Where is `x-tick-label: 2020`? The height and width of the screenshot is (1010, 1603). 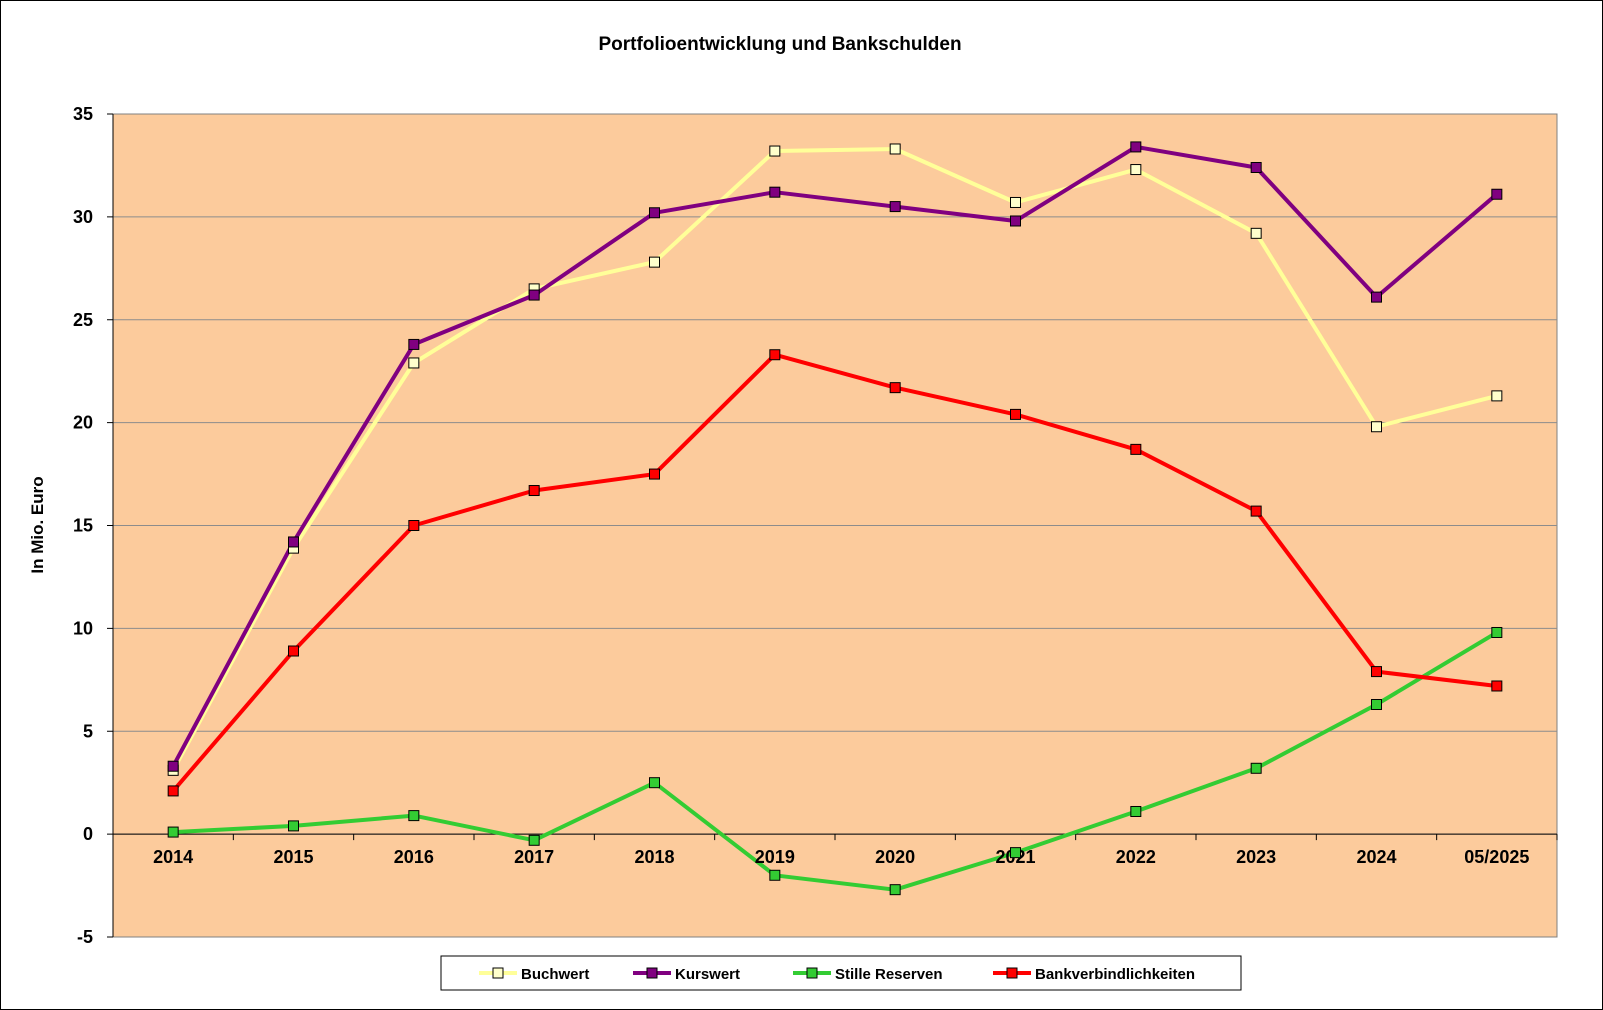 x-tick-label: 2020 is located at coordinates (895, 857).